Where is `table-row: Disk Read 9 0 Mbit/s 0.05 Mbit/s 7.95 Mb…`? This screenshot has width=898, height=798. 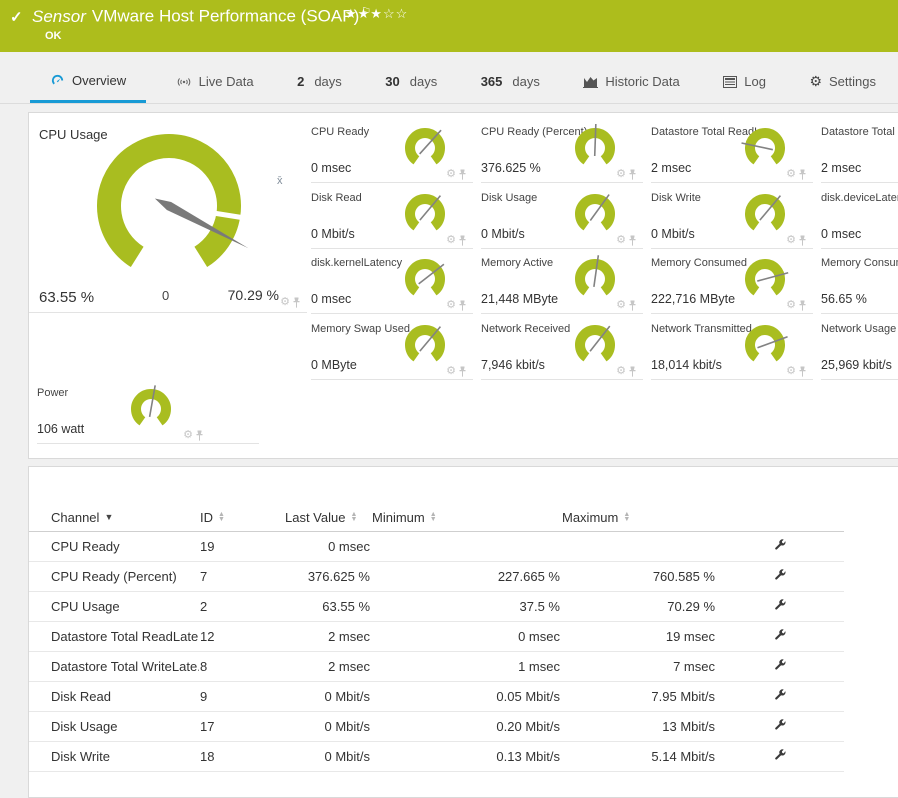
table-row: Disk Read 9 0 Mbit/s 0.05 Mbit/s 7.95 Mb… is located at coordinates (436, 696).